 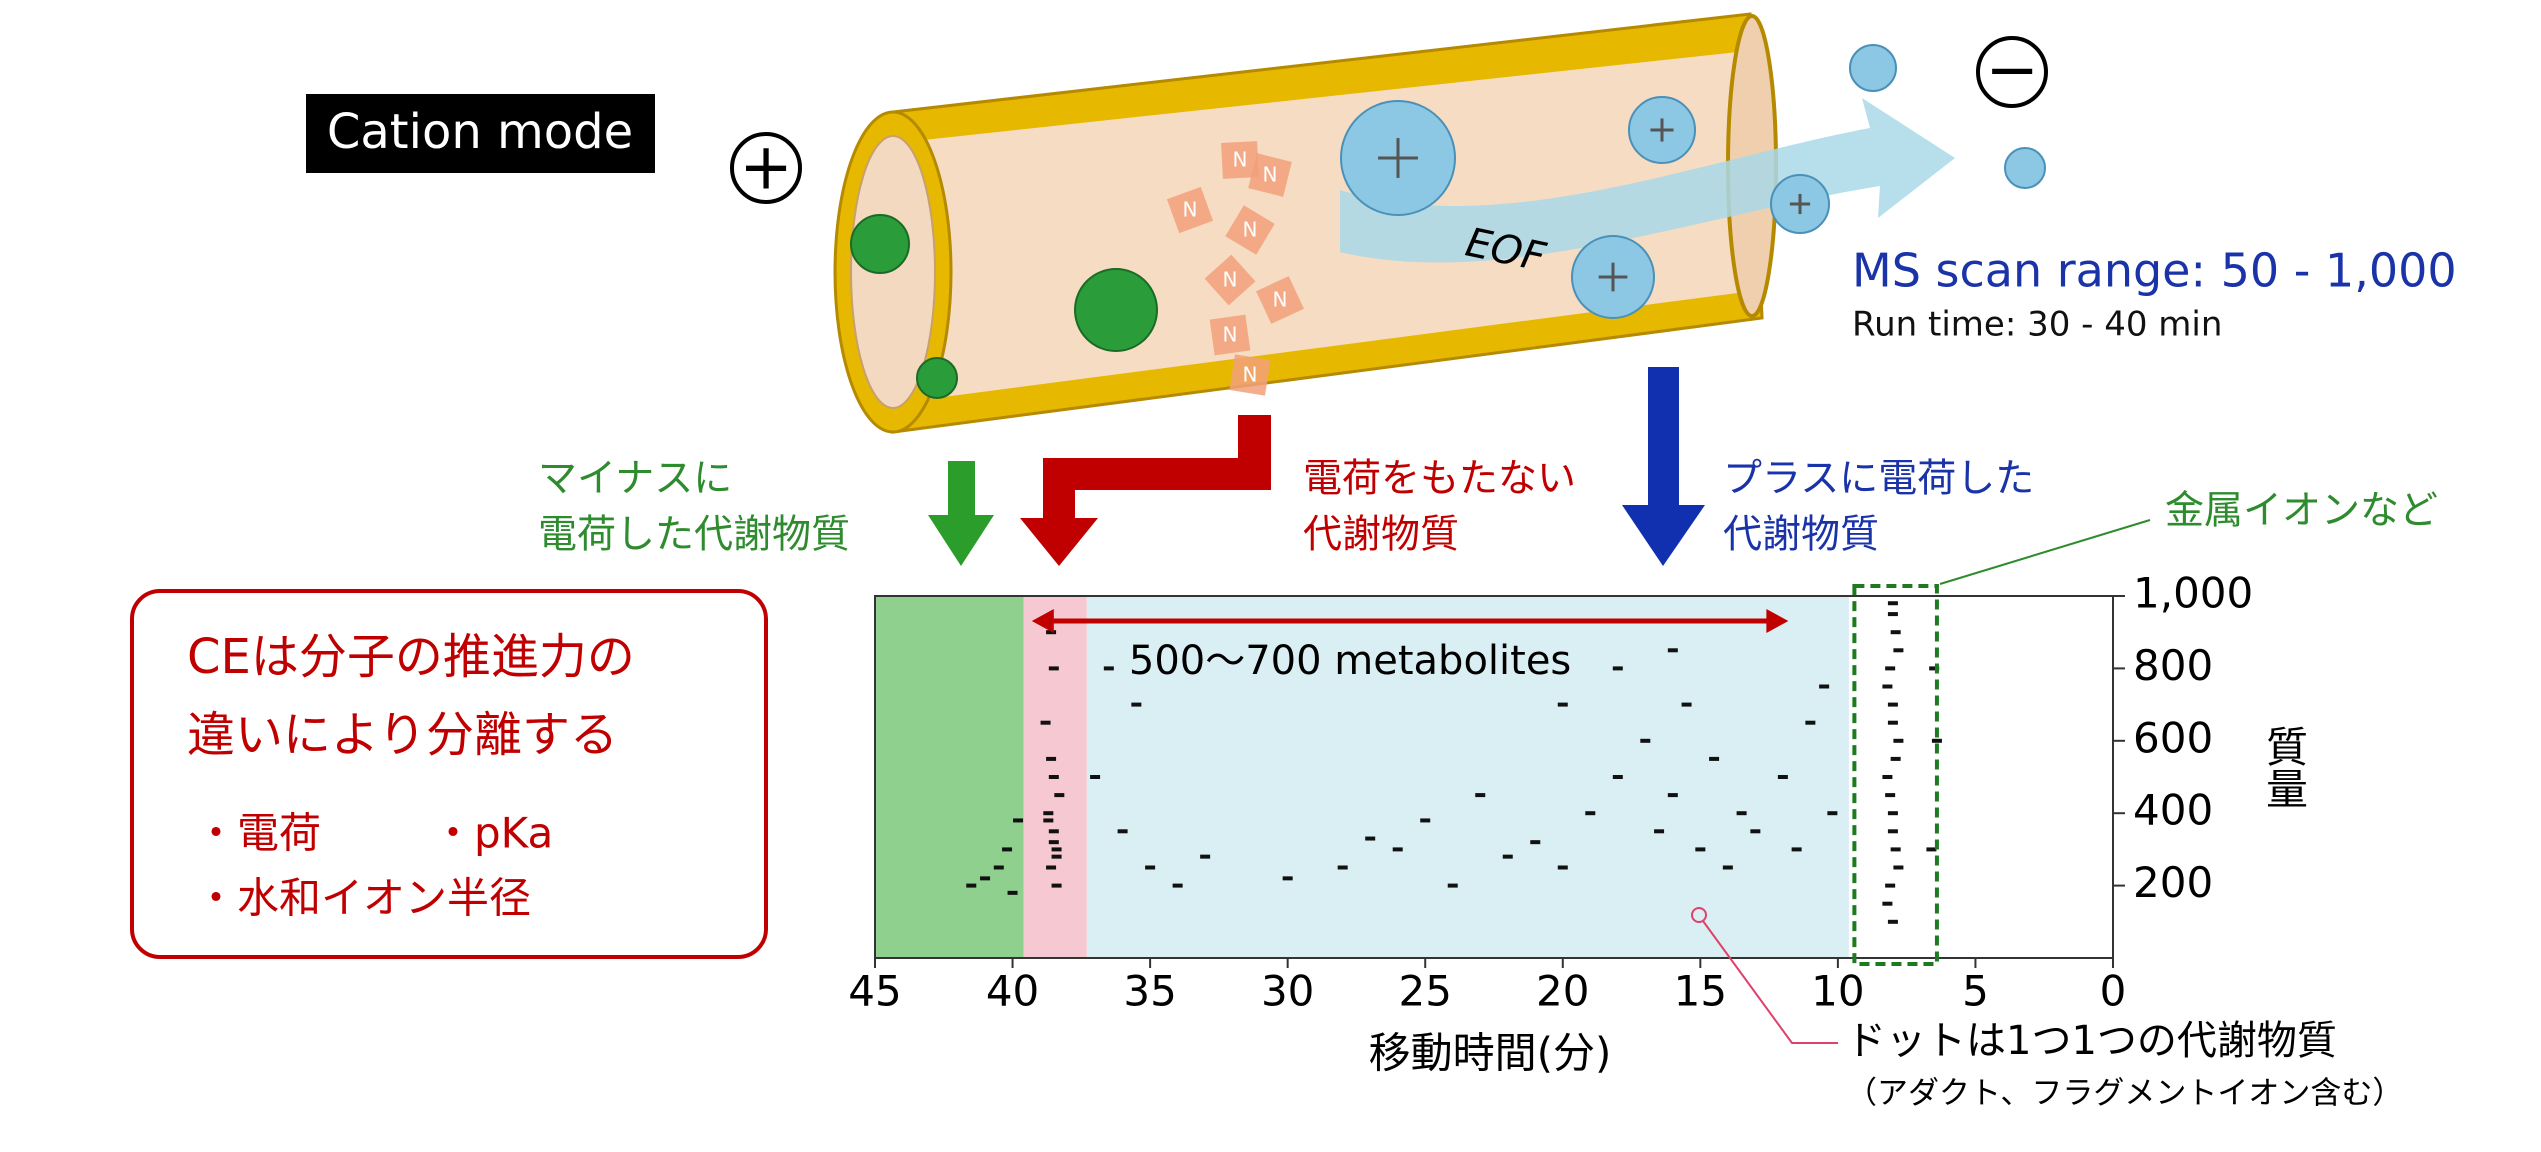 I want to click on anode-circle, so click(x=766, y=168).